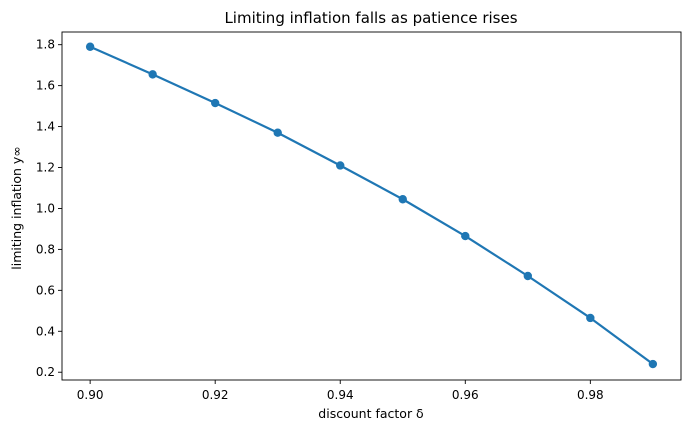 The height and width of the screenshot is (431, 691). Describe the element at coordinates (45, 45) in the screenshot. I see `y-tick-label: 1.8` at that location.